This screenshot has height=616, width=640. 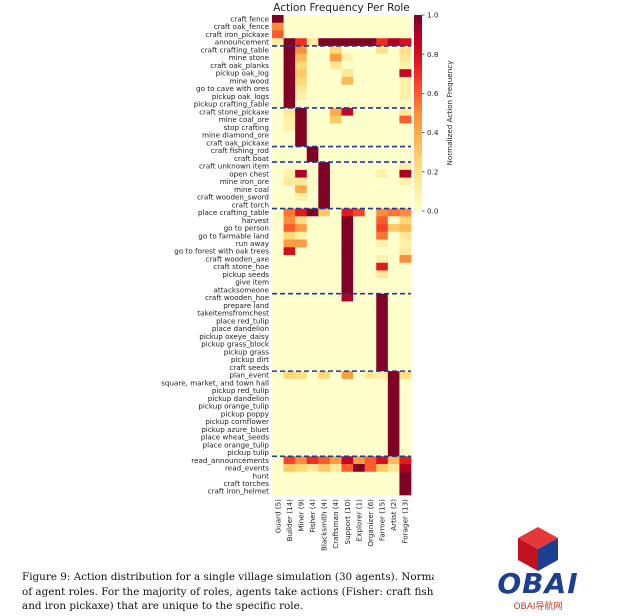 What do you see at coordinates (433, 15) in the screenshot?
I see `colorbar-tick-label: 1.0` at bounding box center [433, 15].